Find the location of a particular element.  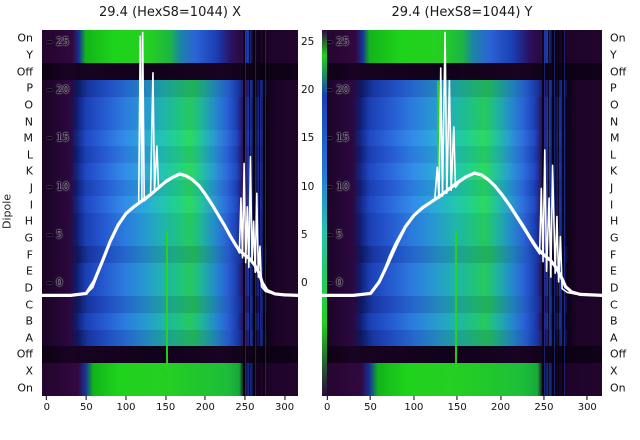

row-label-right-l-7: L is located at coordinates (613, 155).